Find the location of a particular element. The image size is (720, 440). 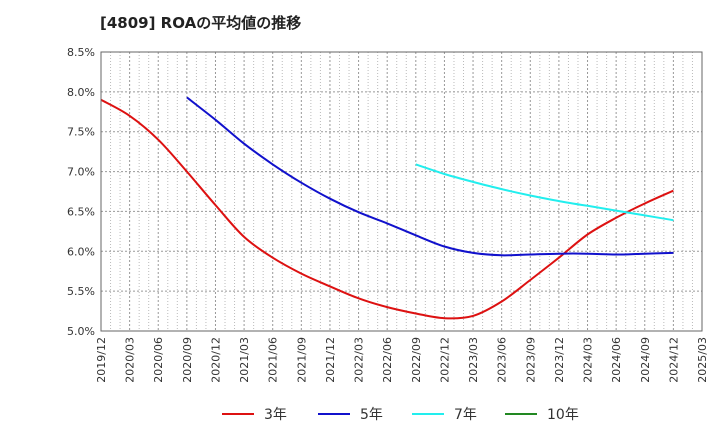

x-tick-label: 2020/06 is located at coordinates (158, 360).